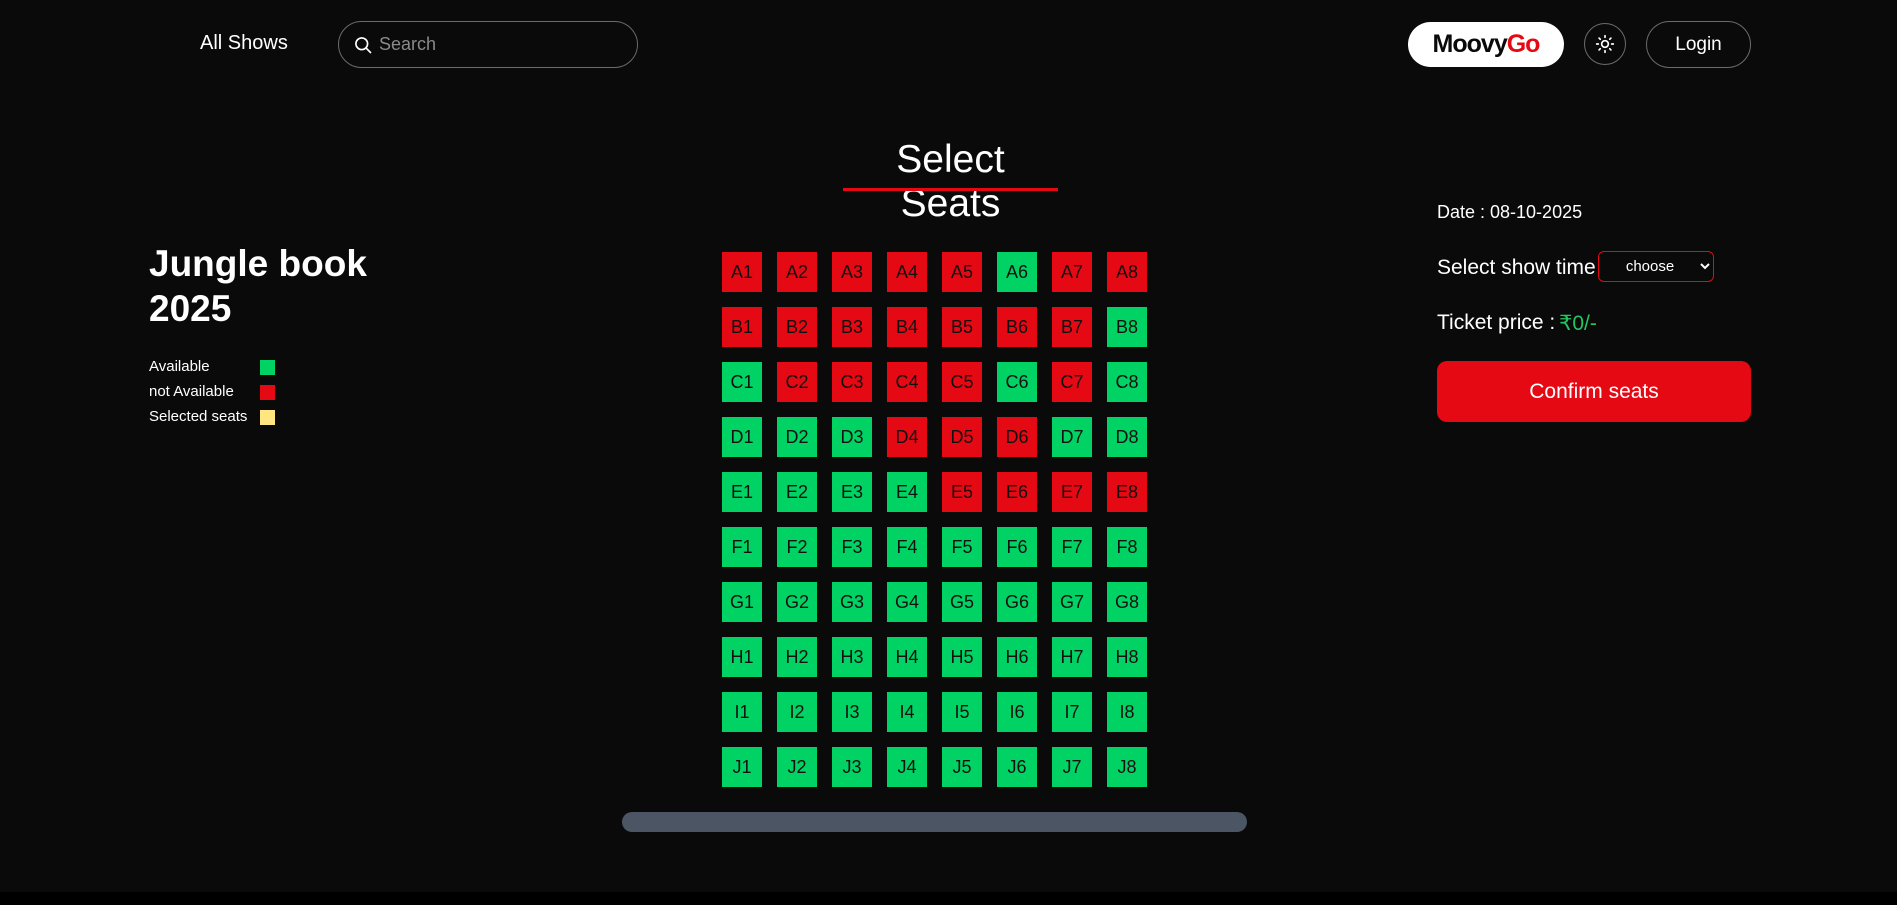 Image resolution: width=1897 pixels, height=905 pixels. Describe the element at coordinates (1017, 272) in the screenshot. I see `seat-a6: A6` at that location.